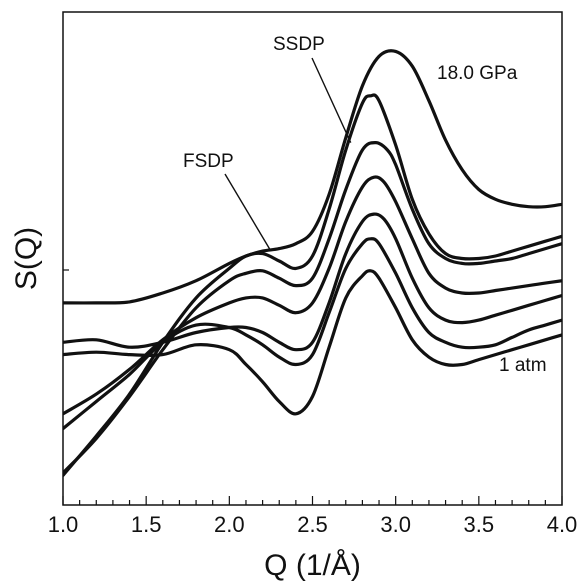 This screenshot has height=585, width=585. What do you see at coordinates (248, 212) in the screenshot?
I see `annotation-fsdp-pointer` at bounding box center [248, 212].